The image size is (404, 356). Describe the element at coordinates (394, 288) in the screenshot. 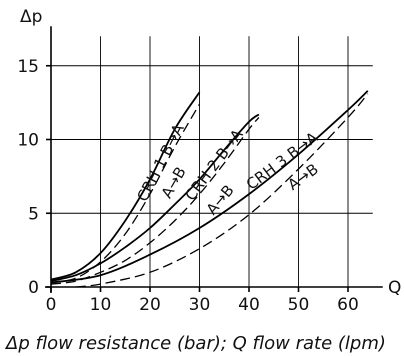

I see `x-axis-title: Q` at that location.